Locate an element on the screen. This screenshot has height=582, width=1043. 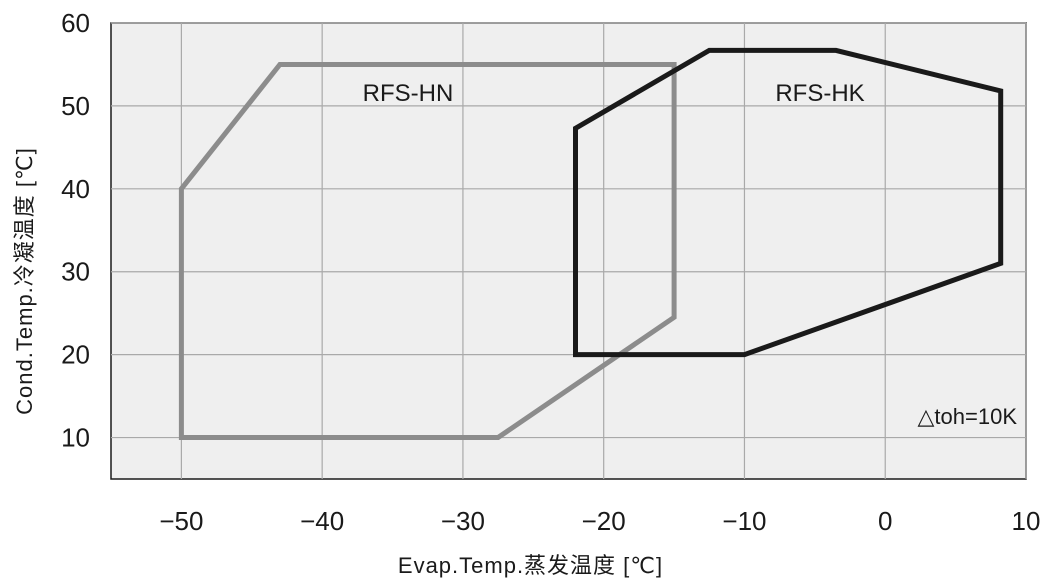
y-axis-label: Cond.Temp.冷凝温度 [℃] is located at coordinates (24, 281).